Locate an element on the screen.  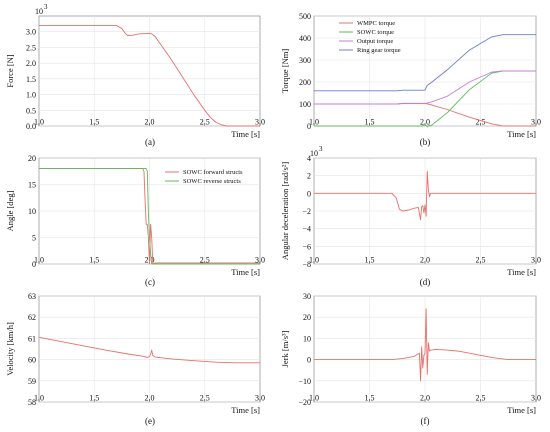
y-tick-label: −8 is located at coordinates (306, 264).